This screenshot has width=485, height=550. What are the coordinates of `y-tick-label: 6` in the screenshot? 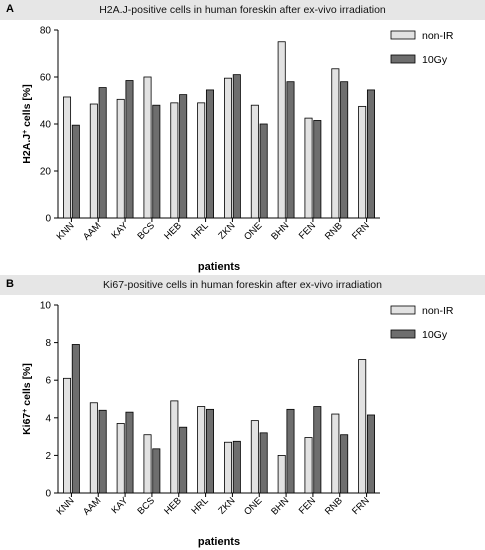 It's located at (48, 381).